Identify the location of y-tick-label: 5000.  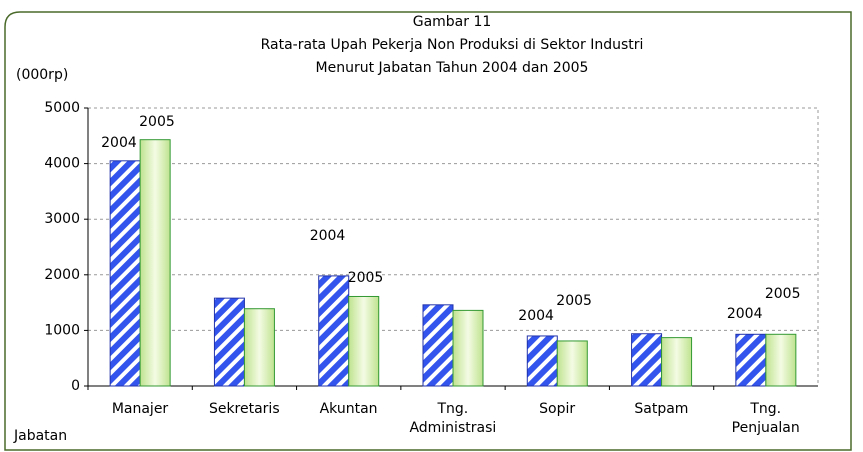
(62, 108).